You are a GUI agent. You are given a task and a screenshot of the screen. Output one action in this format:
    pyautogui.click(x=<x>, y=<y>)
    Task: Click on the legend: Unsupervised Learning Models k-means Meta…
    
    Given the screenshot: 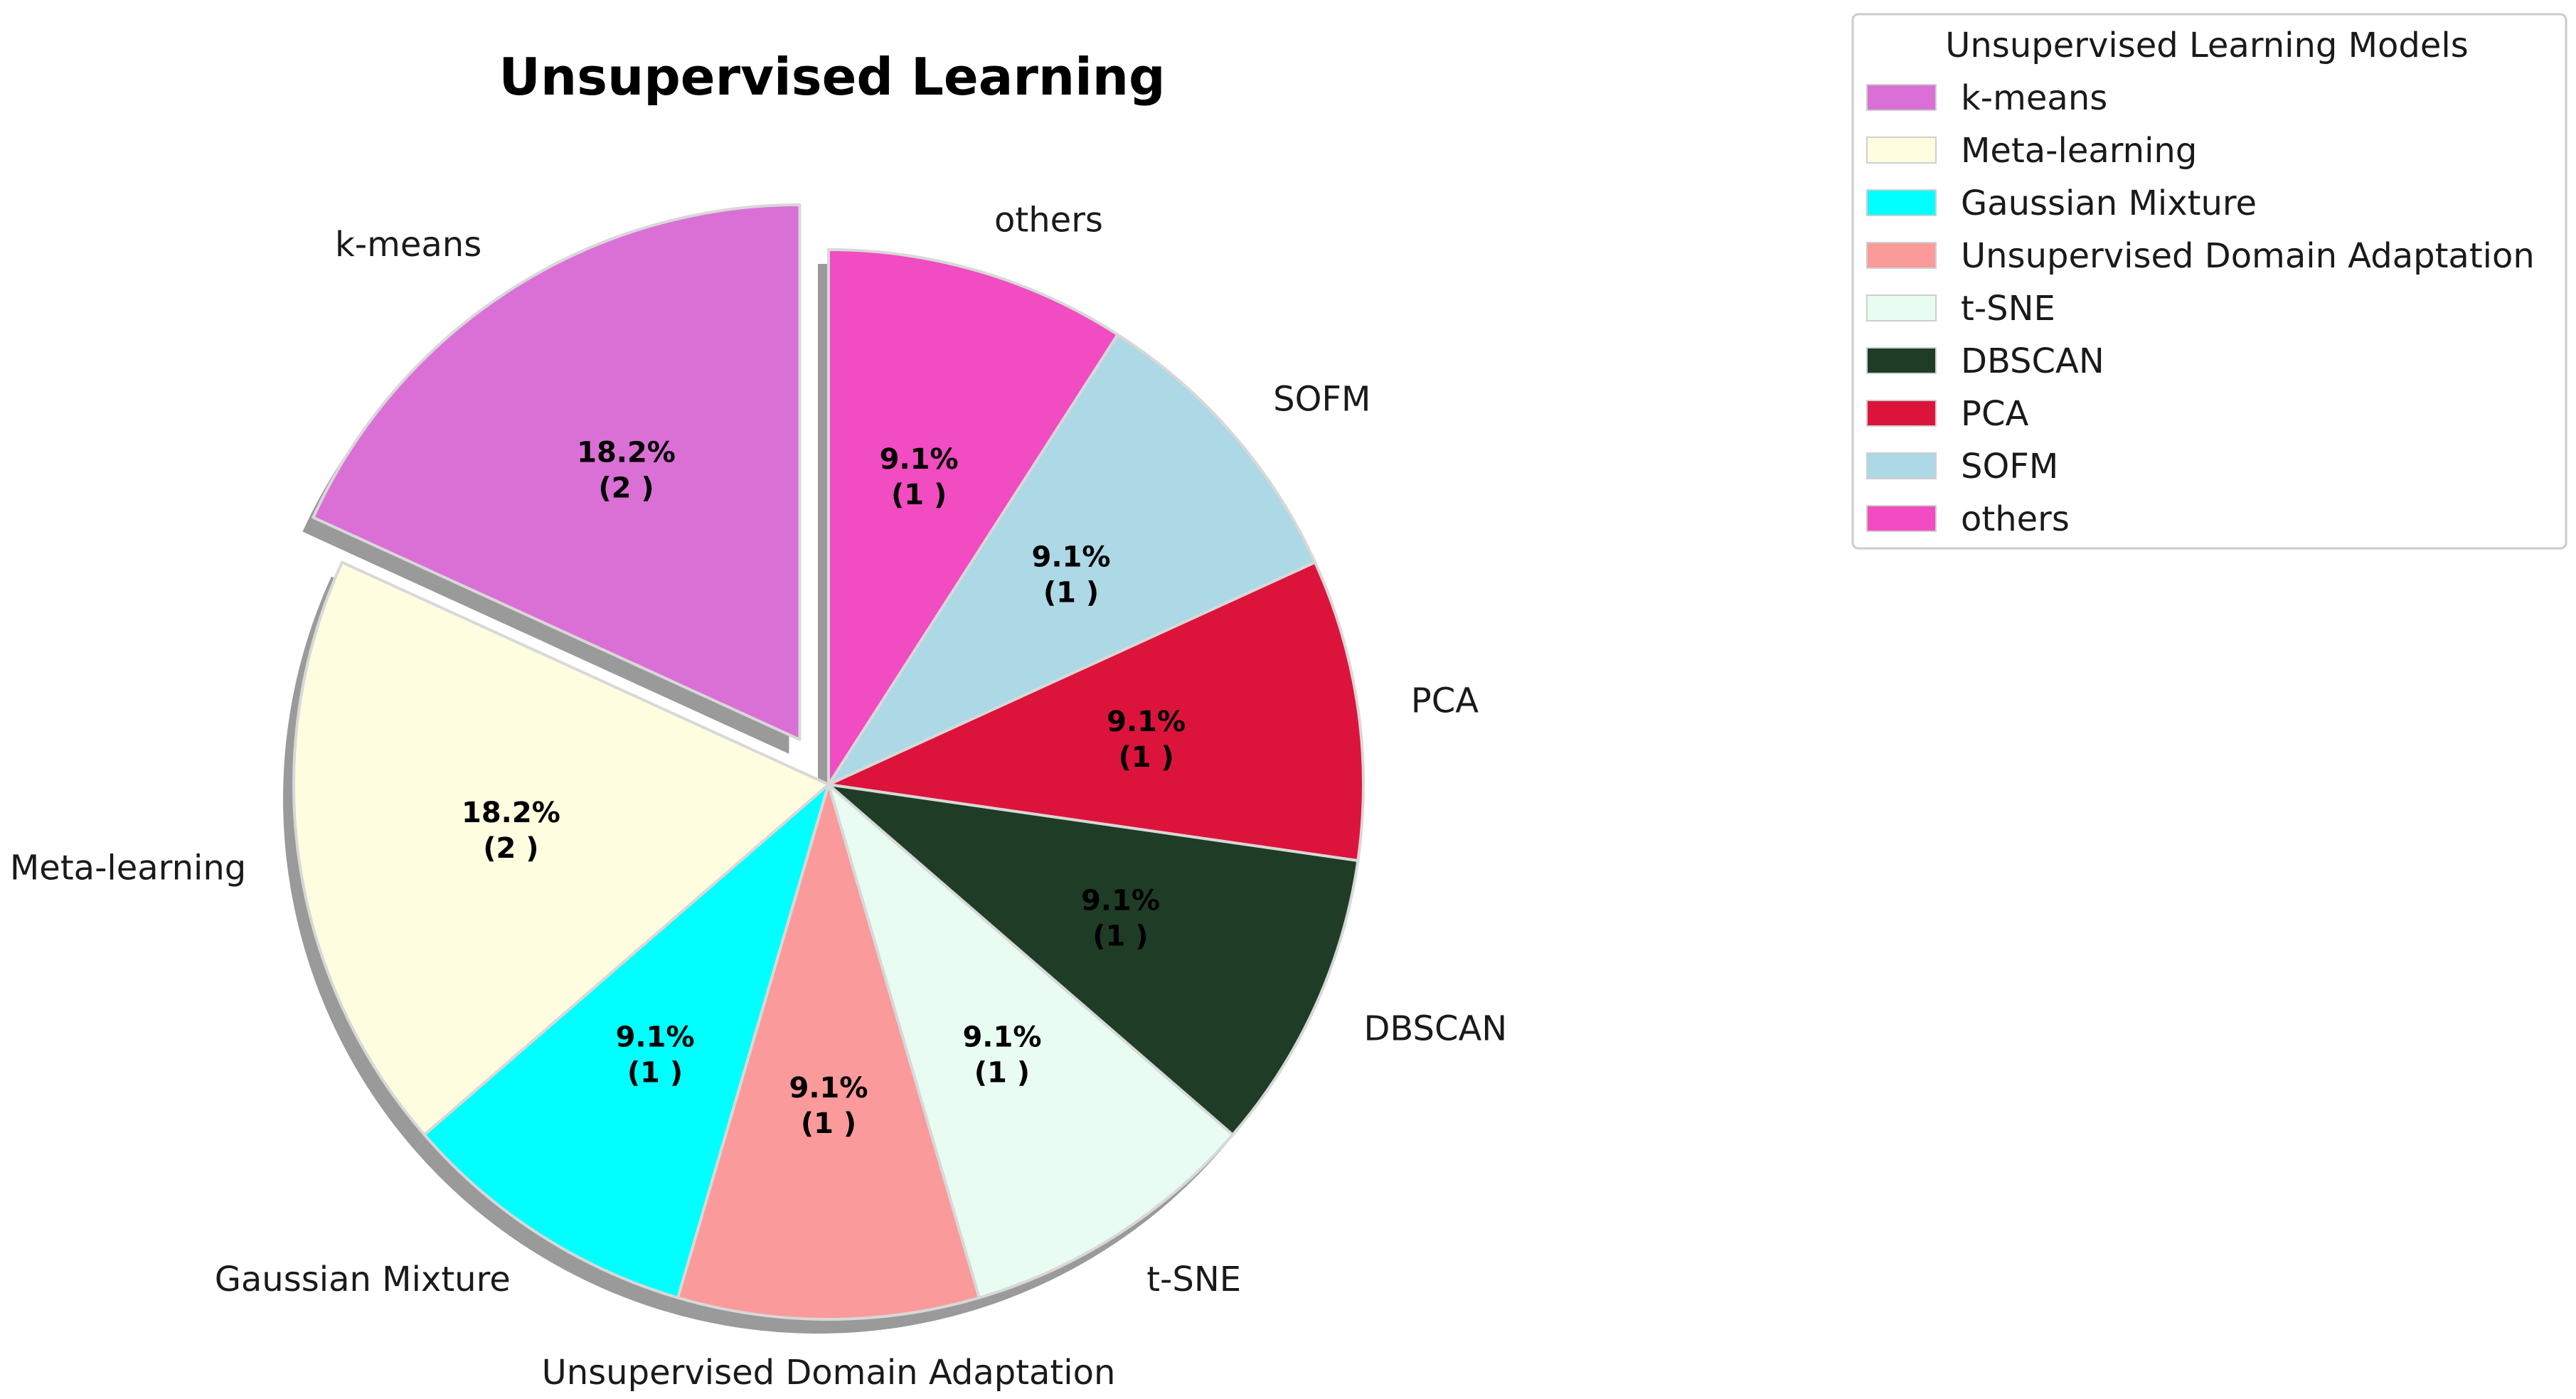 What is the action you would take?
    pyautogui.click(x=2209, y=281)
    